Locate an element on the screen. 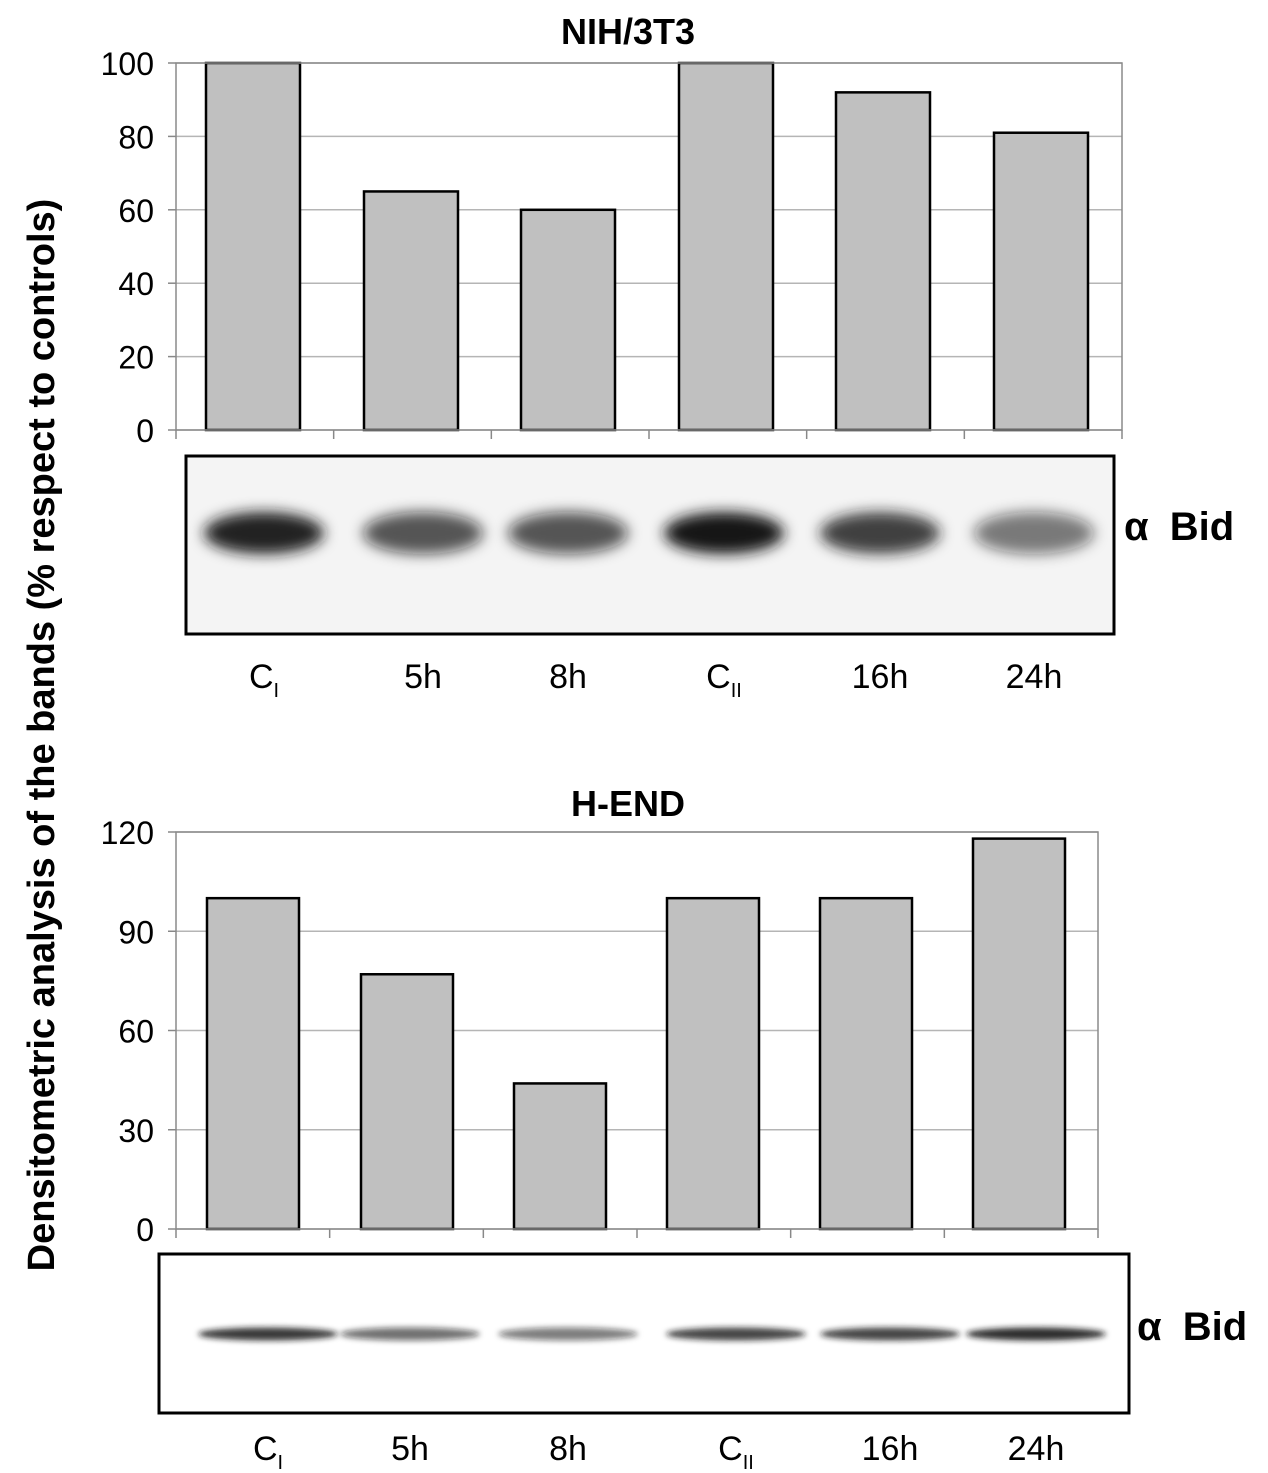 The width and height of the screenshot is (1268, 1473). y-tick-label: 40 is located at coordinates (136, 284).